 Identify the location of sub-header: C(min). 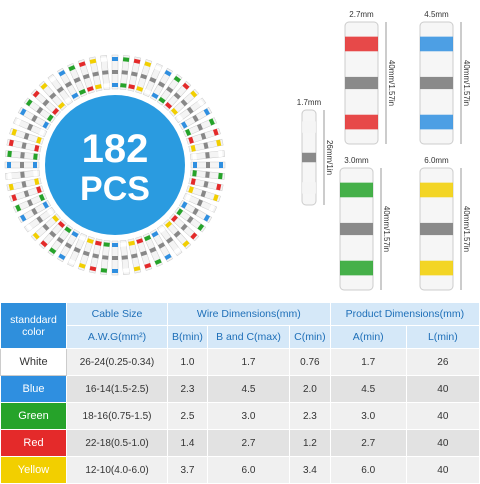
(310, 337).